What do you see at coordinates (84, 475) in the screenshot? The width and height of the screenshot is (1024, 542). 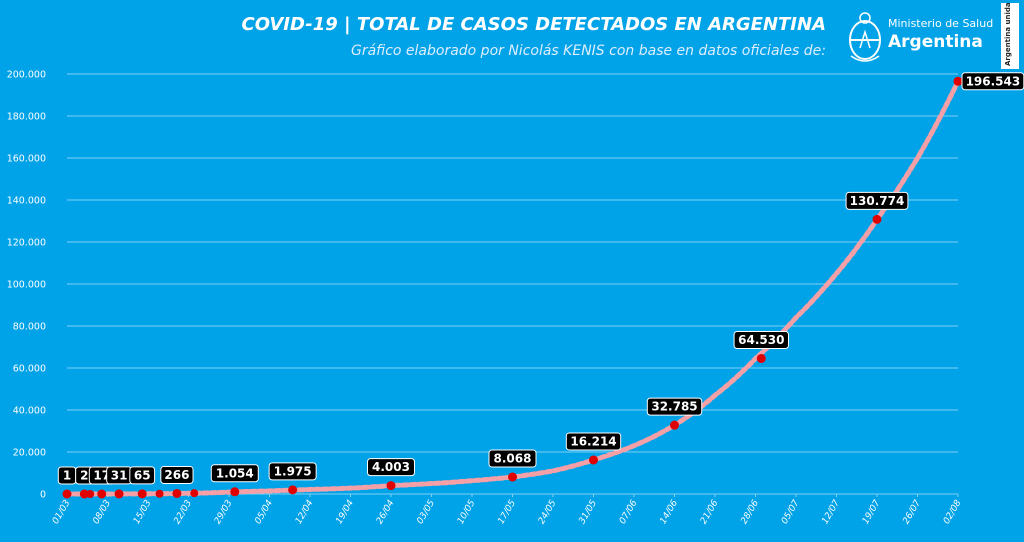 I see `data-label: 2` at bounding box center [84, 475].